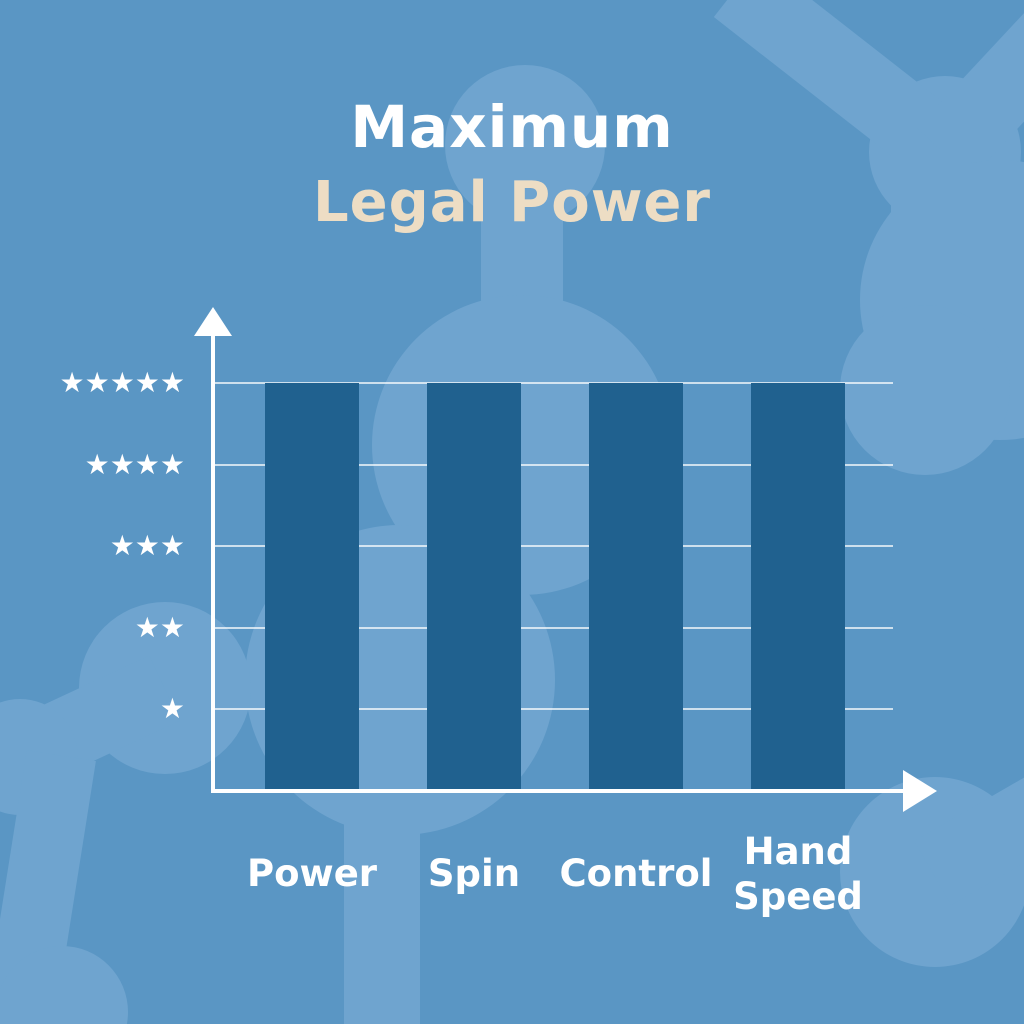 The image size is (1024, 1024). I want to click on bar-spin, so click(474, 587).